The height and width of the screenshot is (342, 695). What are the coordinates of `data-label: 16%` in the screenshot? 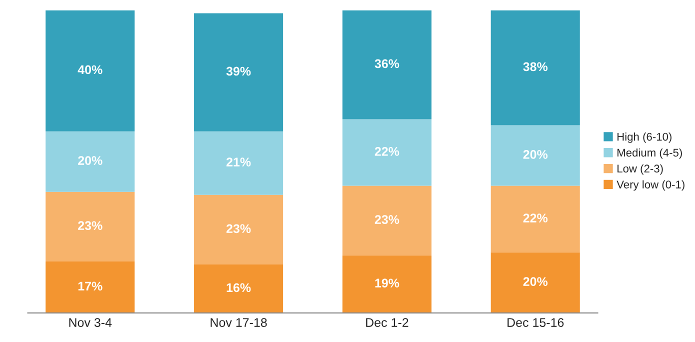 It's located at (238, 287).